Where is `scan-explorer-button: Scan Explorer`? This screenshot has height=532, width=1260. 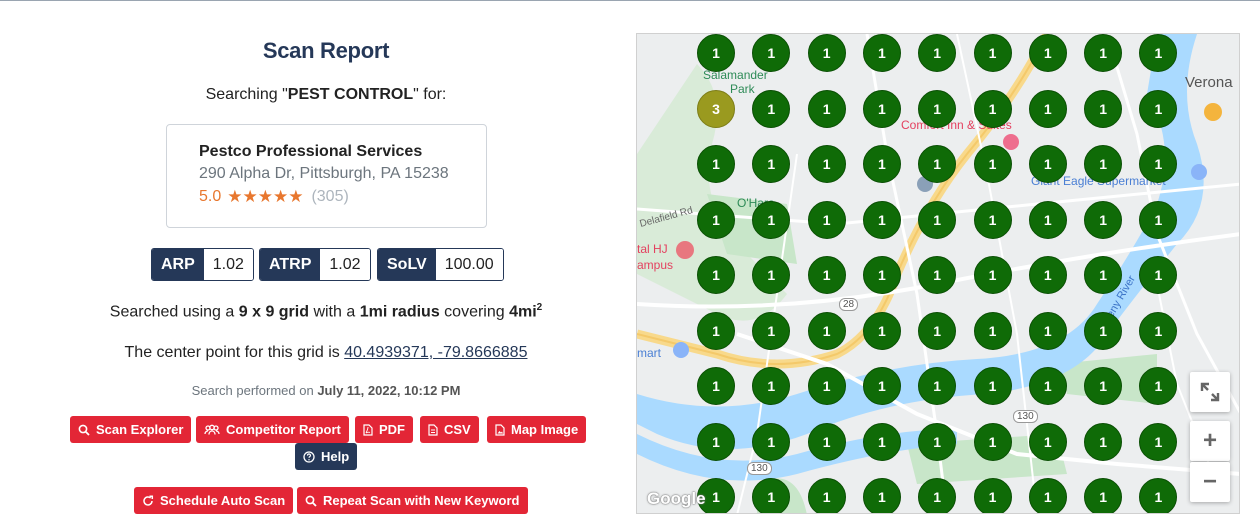
scan-explorer-button: Scan Explorer is located at coordinates (131, 429).